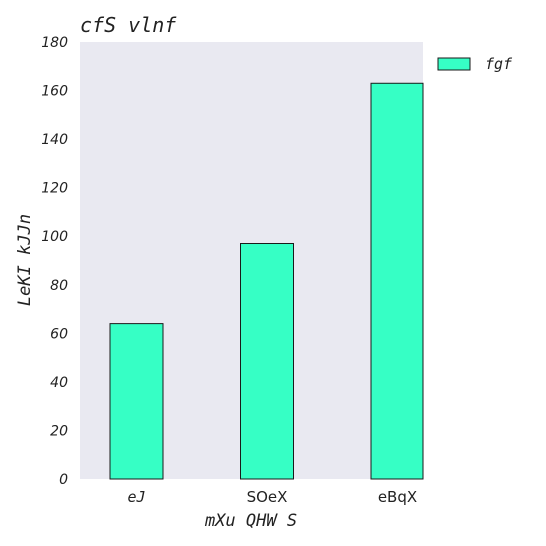 This screenshot has width=546, height=546. Describe the element at coordinates (25, 260) in the screenshot. I see `y-axis-label: LeKI kJJn` at that location.